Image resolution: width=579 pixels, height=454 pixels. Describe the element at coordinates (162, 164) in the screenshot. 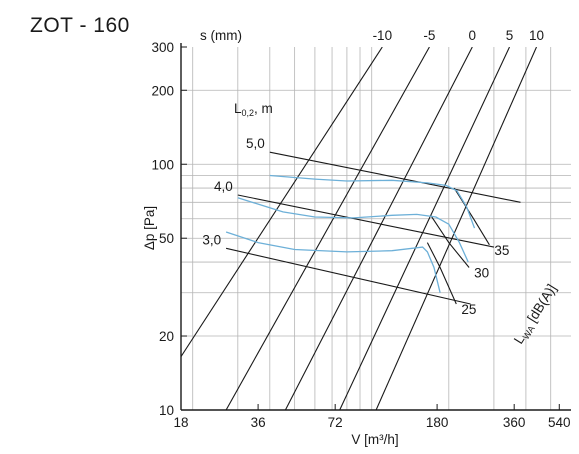

I see `y-tick-label: 100` at that location.